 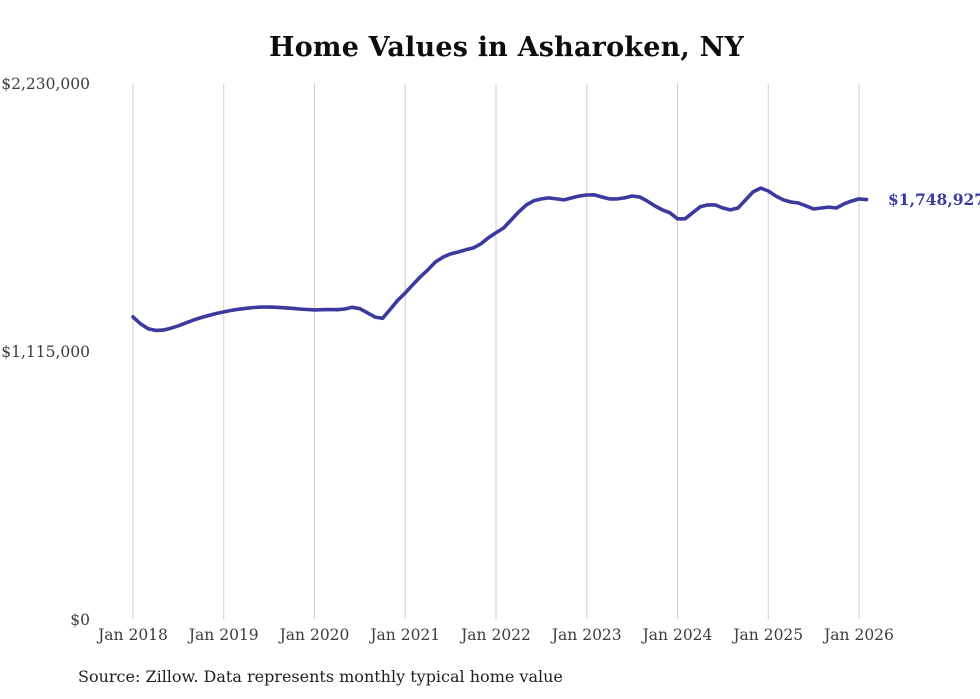 What do you see at coordinates (934, 199) in the screenshot?
I see `current-value-label: $1,748,927` at bounding box center [934, 199].